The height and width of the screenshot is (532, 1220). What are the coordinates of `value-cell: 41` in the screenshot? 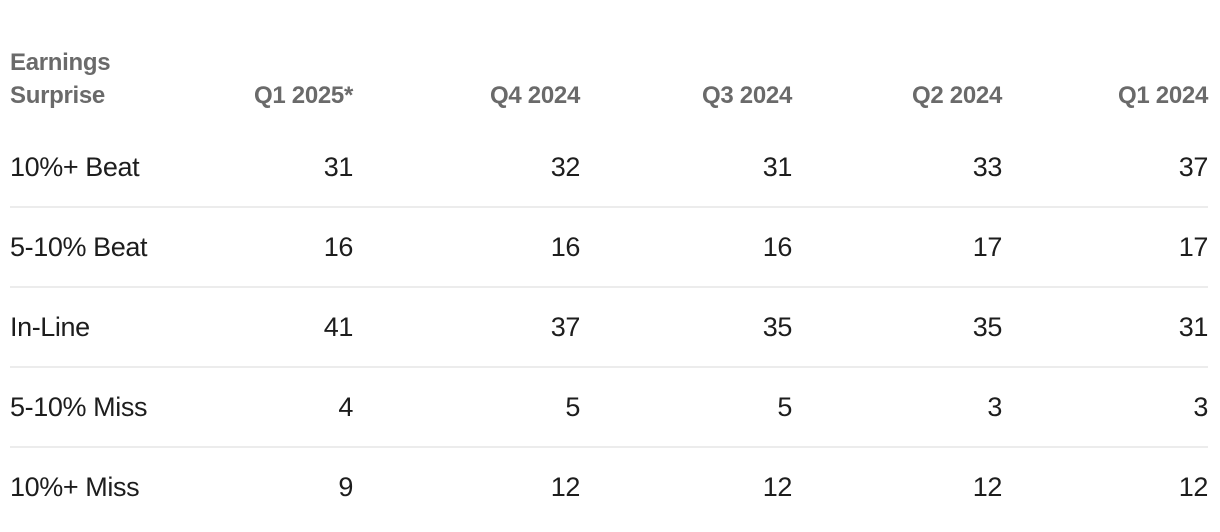 It's located at (254, 327).